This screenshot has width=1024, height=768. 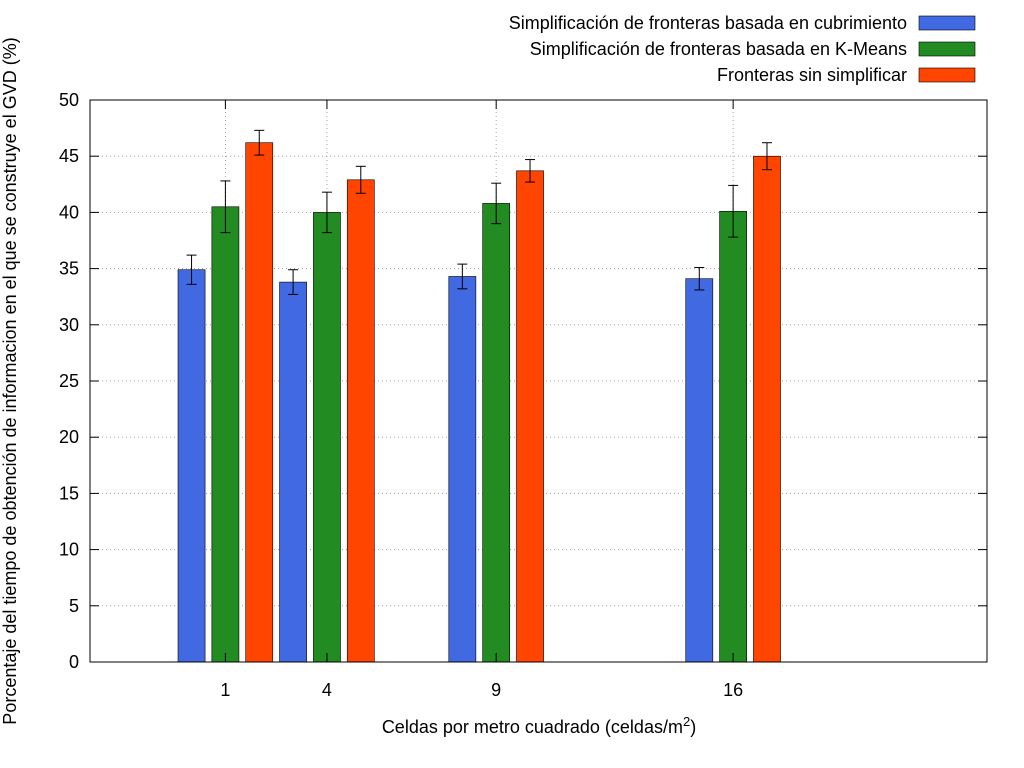 What do you see at coordinates (225, 690) in the screenshot?
I see `x-tick-label: 1` at bounding box center [225, 690].